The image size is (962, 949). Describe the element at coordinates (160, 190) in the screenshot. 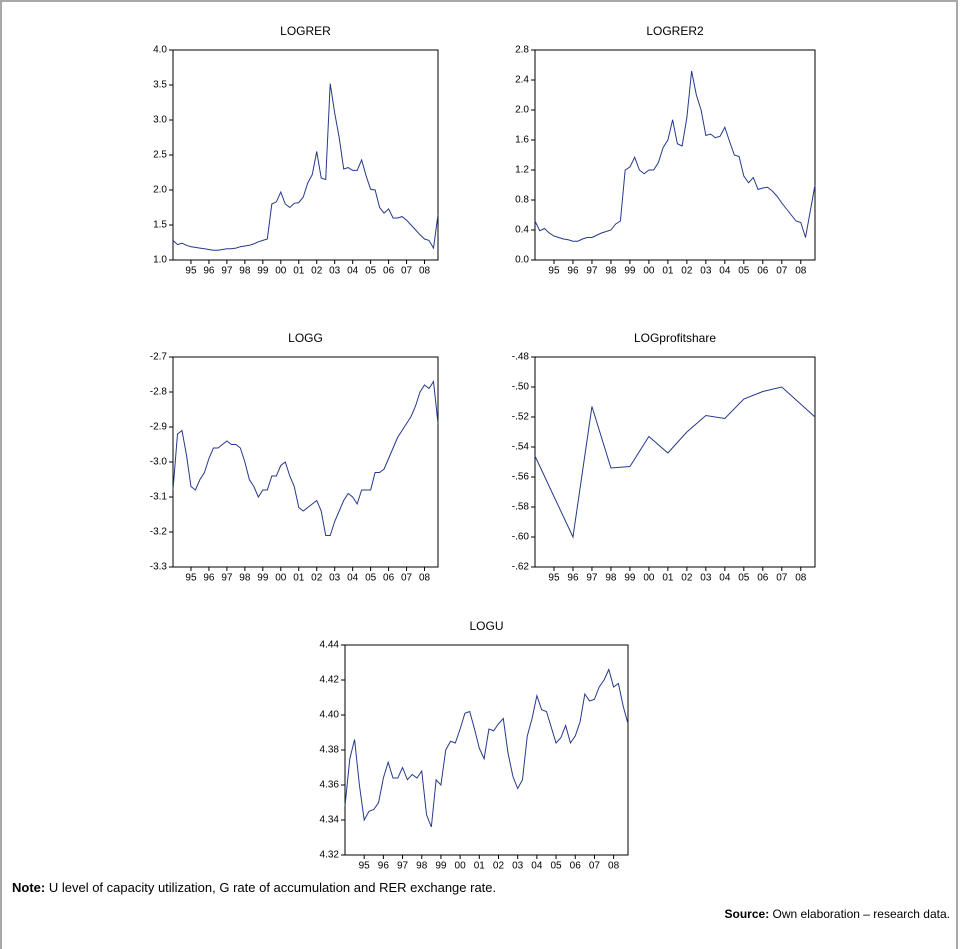

I see `y-tick-label: 2.0` at that location.